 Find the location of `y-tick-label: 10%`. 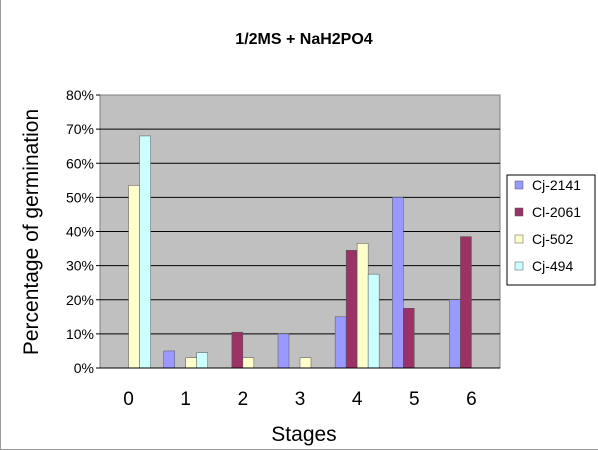

y-tick-label: 10% is located at coordinates (80, 334).